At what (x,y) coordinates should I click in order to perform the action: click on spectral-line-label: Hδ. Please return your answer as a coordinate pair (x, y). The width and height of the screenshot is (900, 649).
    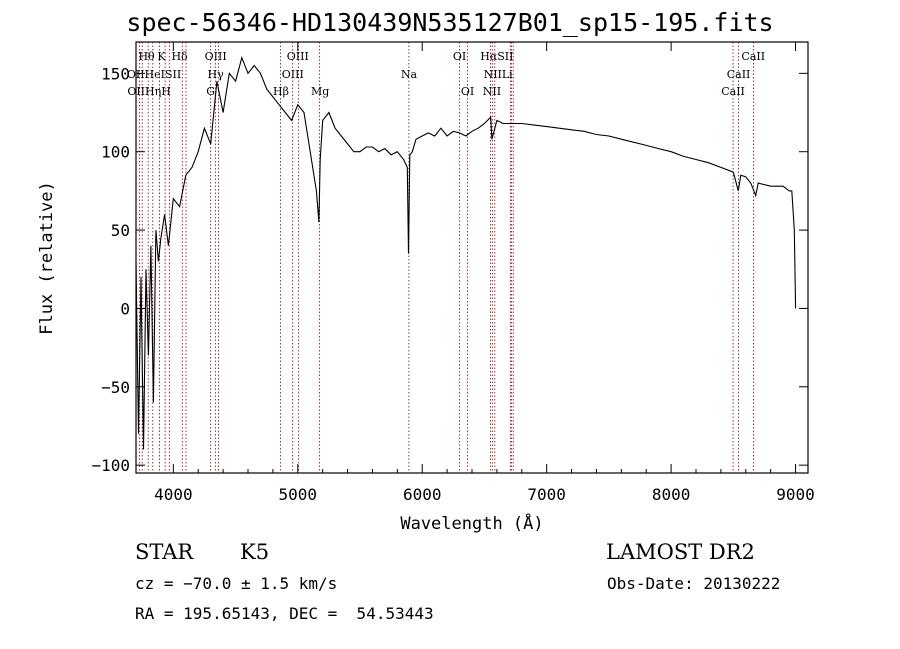
    Looking at the image, I should click on (179, 56).